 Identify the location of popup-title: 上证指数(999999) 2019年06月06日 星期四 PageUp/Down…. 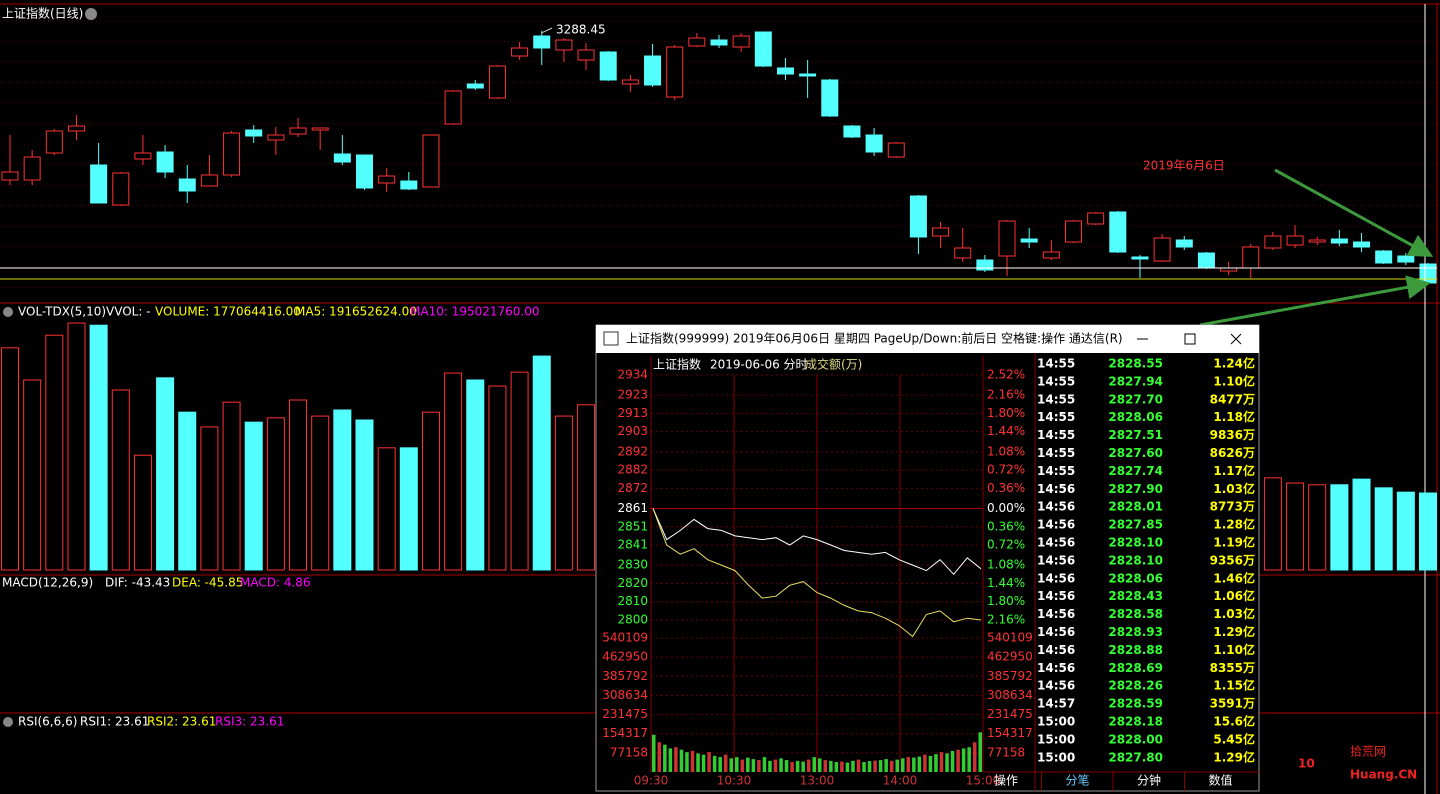
(874, 338).